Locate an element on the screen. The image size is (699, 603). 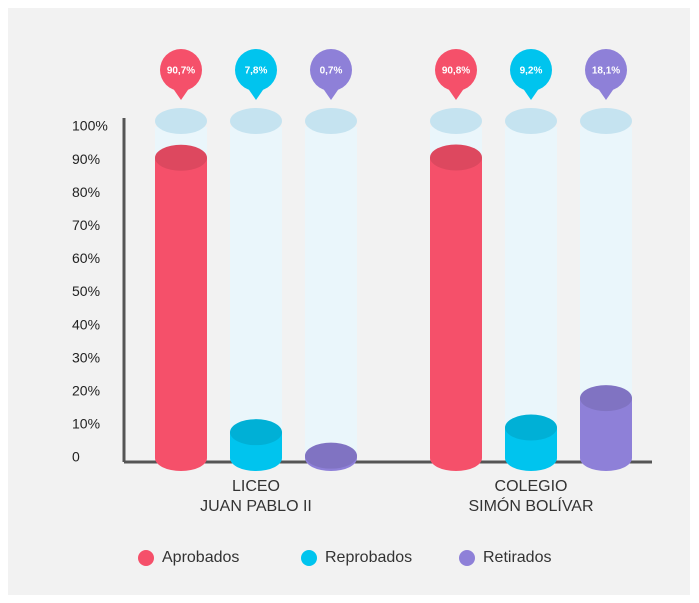
y-tick-label: 30% is located at coordinates (86, 357).